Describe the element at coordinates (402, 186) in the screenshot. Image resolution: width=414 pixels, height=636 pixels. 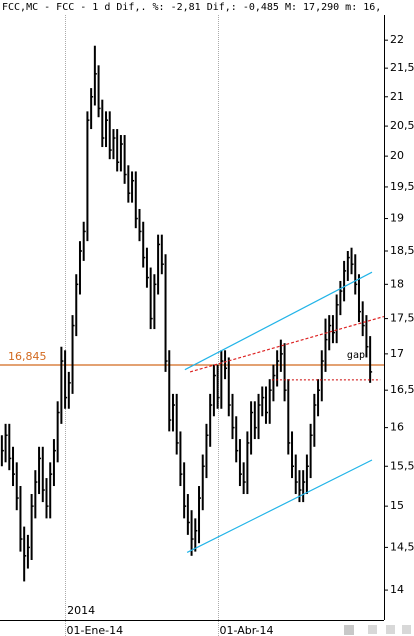
I see `y-tick-label: 19,5` at that location.